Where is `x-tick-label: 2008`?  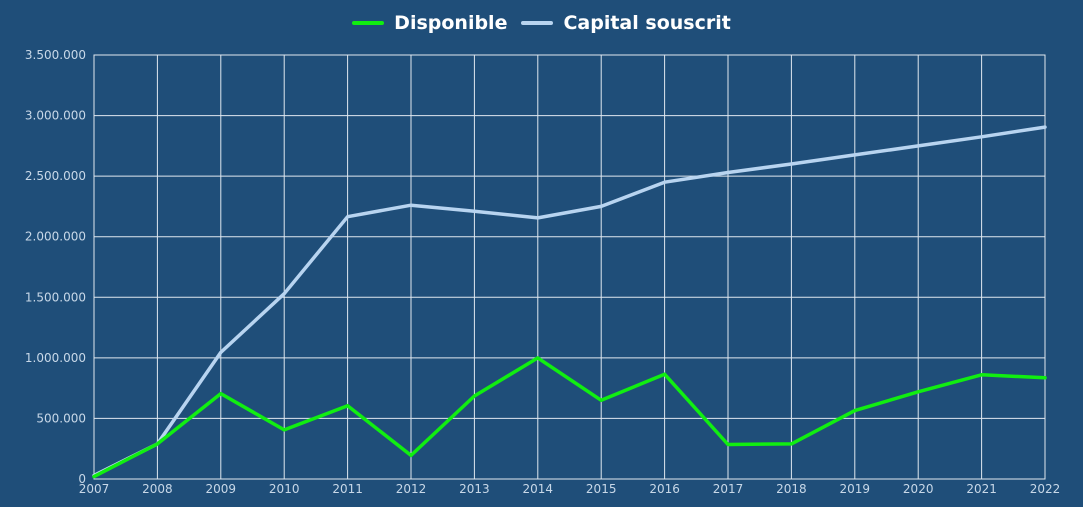
x-tick-label: 2008 is located at coordinates (157, 489).